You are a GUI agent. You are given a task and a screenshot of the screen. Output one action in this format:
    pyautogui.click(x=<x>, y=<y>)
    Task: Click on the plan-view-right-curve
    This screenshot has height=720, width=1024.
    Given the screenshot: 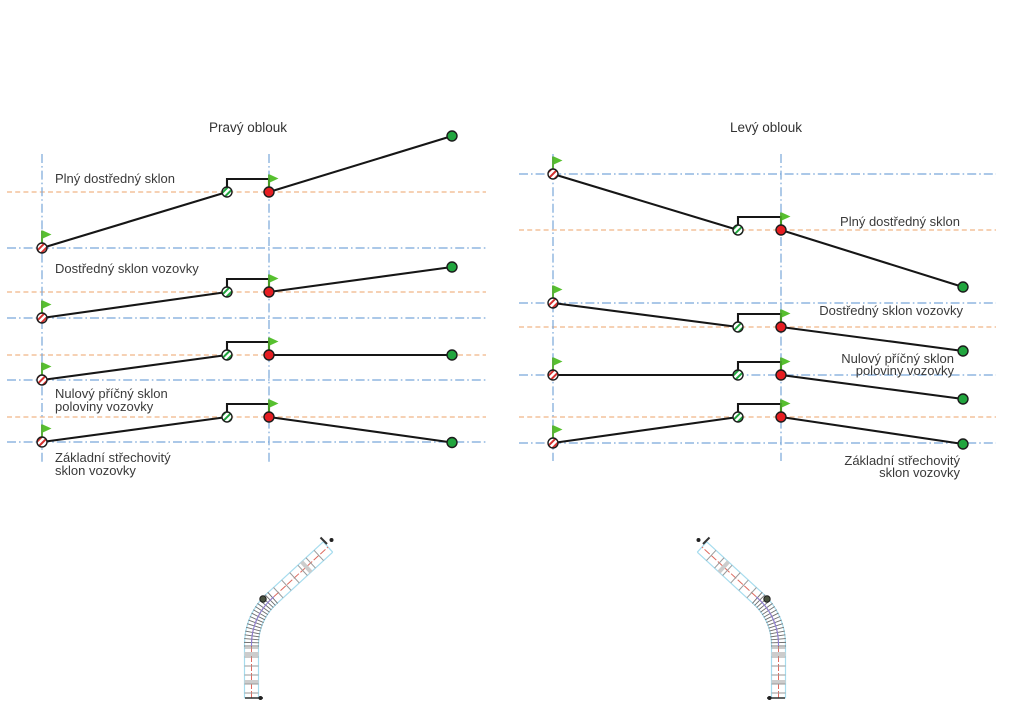 What is the action you would take?
    pyautogui.click(x=288, y=618)
    